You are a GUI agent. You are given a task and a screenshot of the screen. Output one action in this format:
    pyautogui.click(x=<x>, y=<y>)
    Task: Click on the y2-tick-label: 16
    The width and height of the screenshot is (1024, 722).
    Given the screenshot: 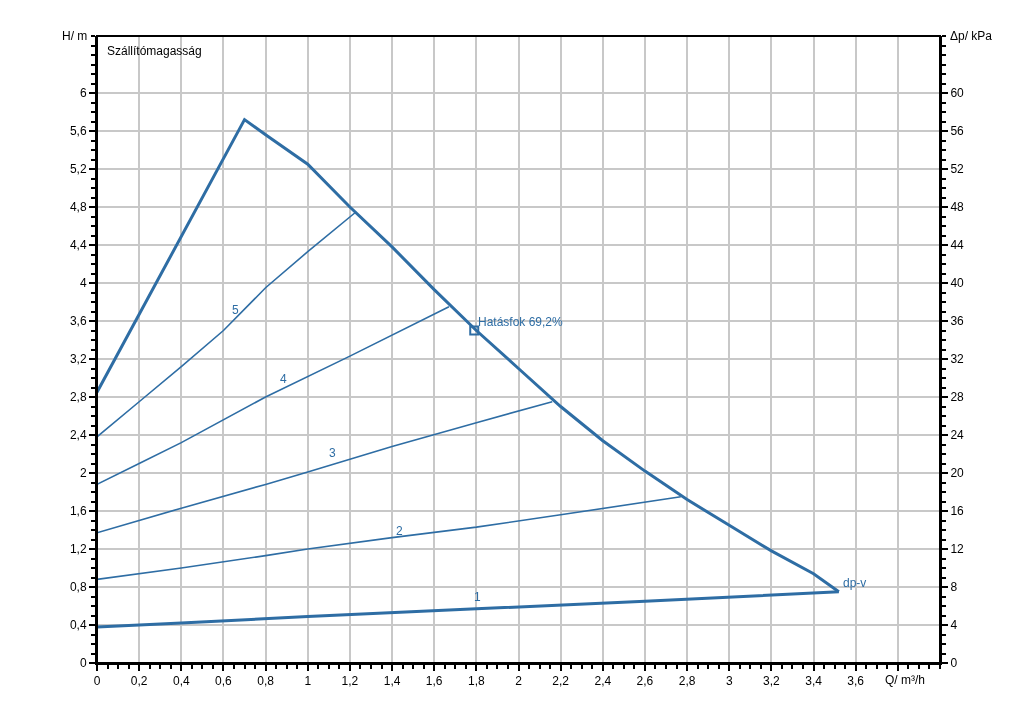 What is the action you would take?
    pyautogui.click(x=957, y=511)
    